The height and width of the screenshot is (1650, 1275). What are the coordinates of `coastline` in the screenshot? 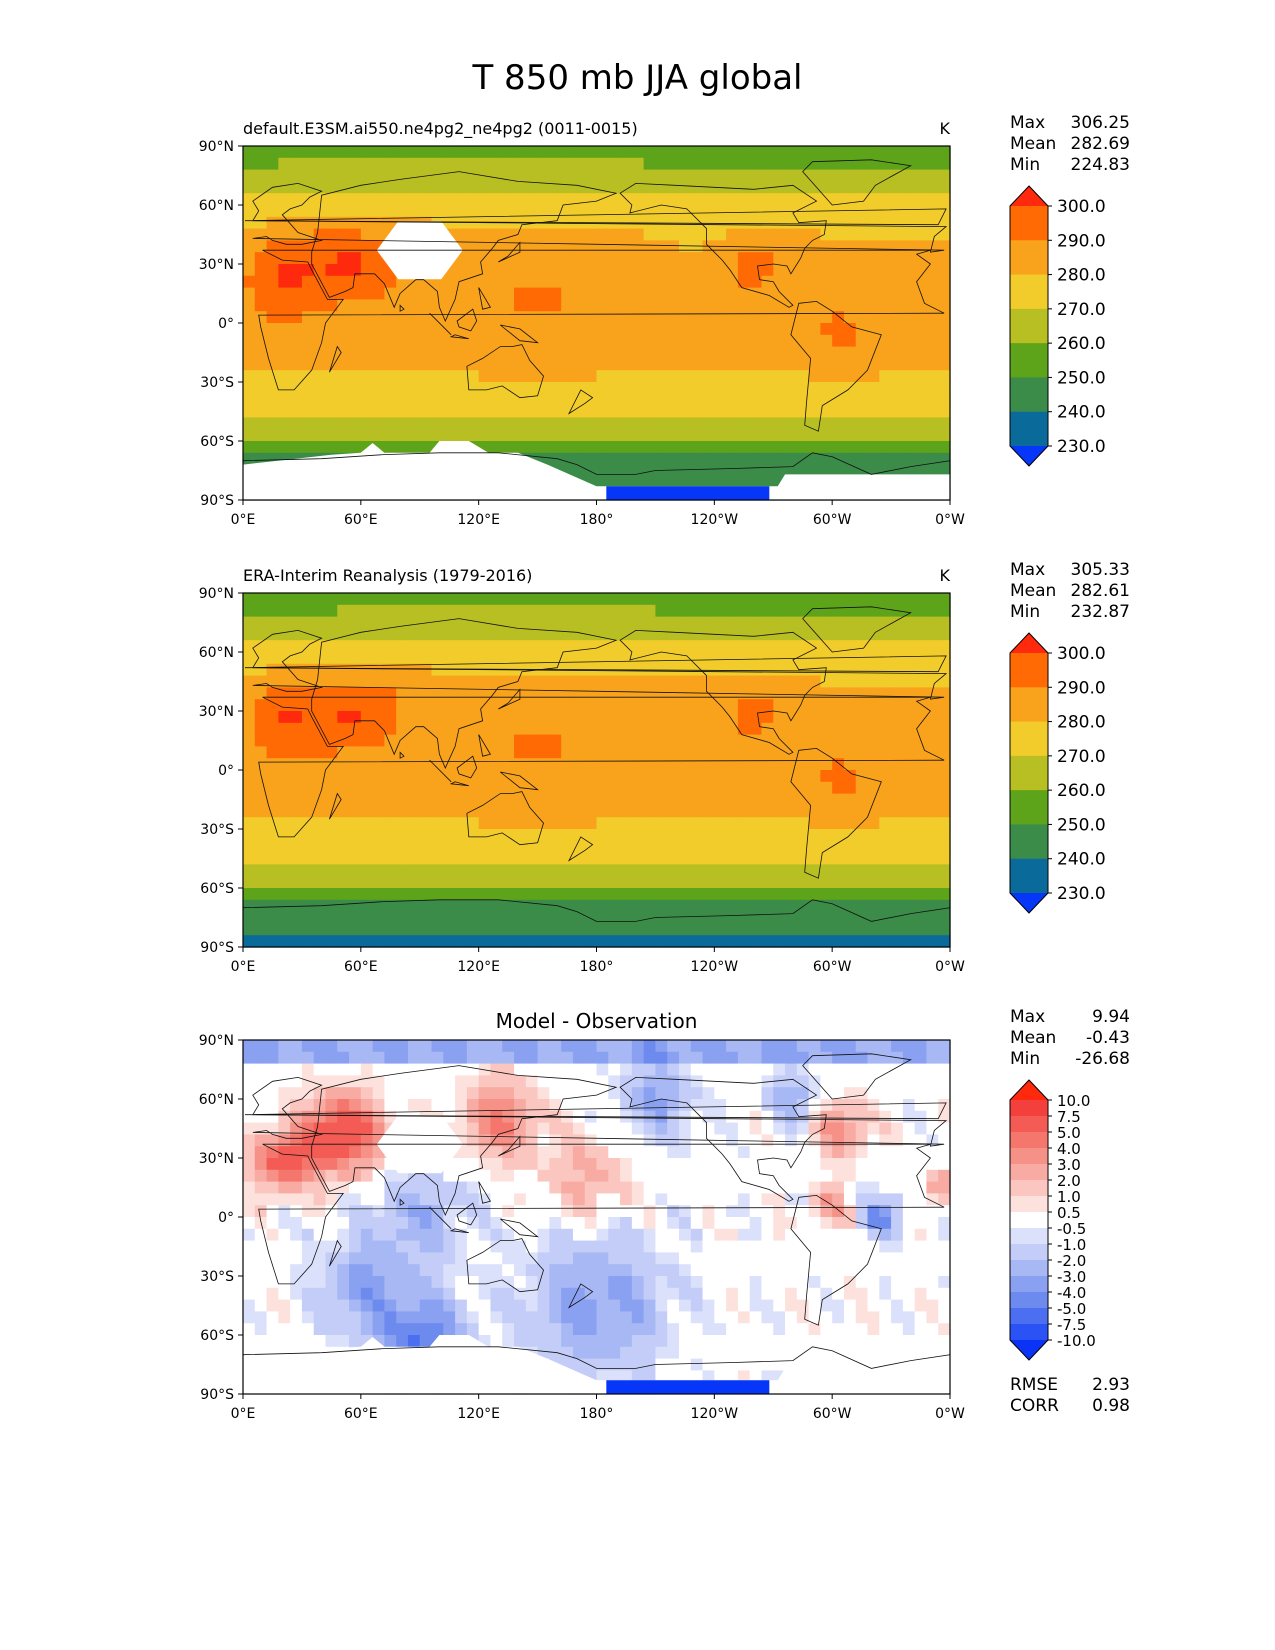 It's located at (509, 252).